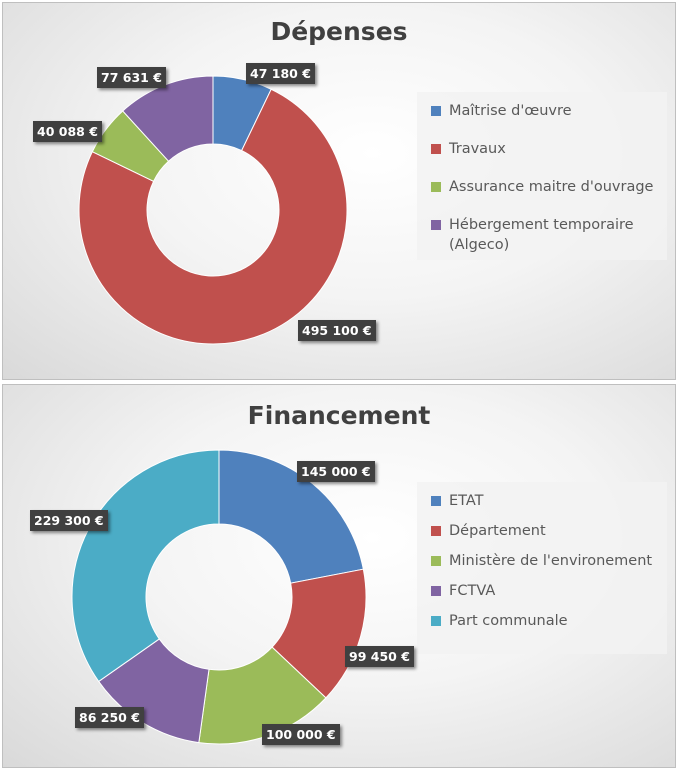  Describe the element at coordinates (508, 621) in the screenshot. I see `legend-label: Part communale` at that location.